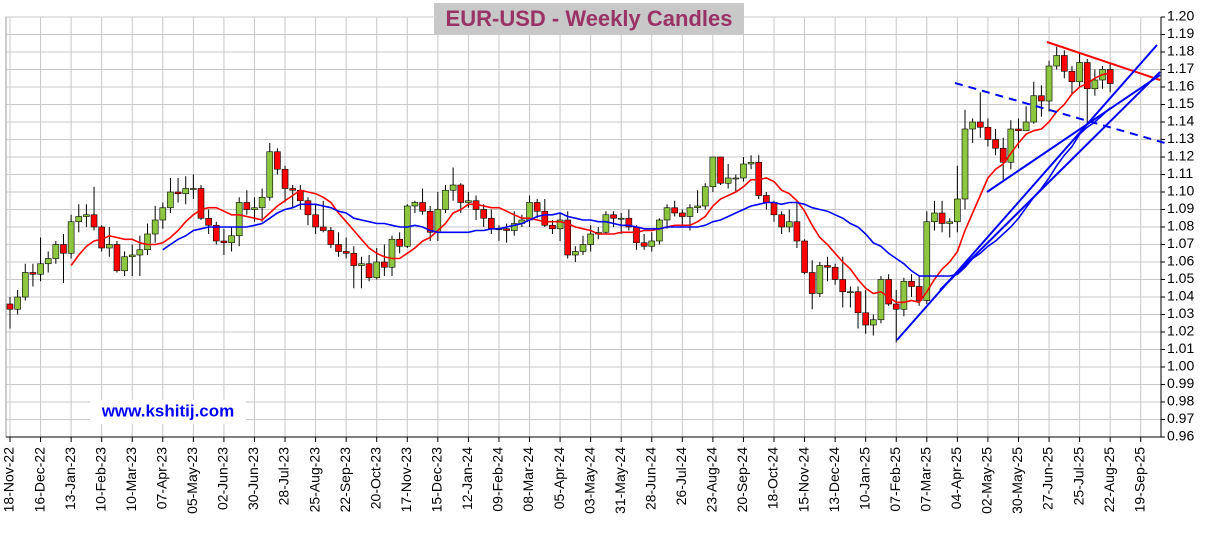 The width and height of the screenshot is (1211, 546). I want to click on x-tick-label: 18-Oct-24, so click(773, 478).